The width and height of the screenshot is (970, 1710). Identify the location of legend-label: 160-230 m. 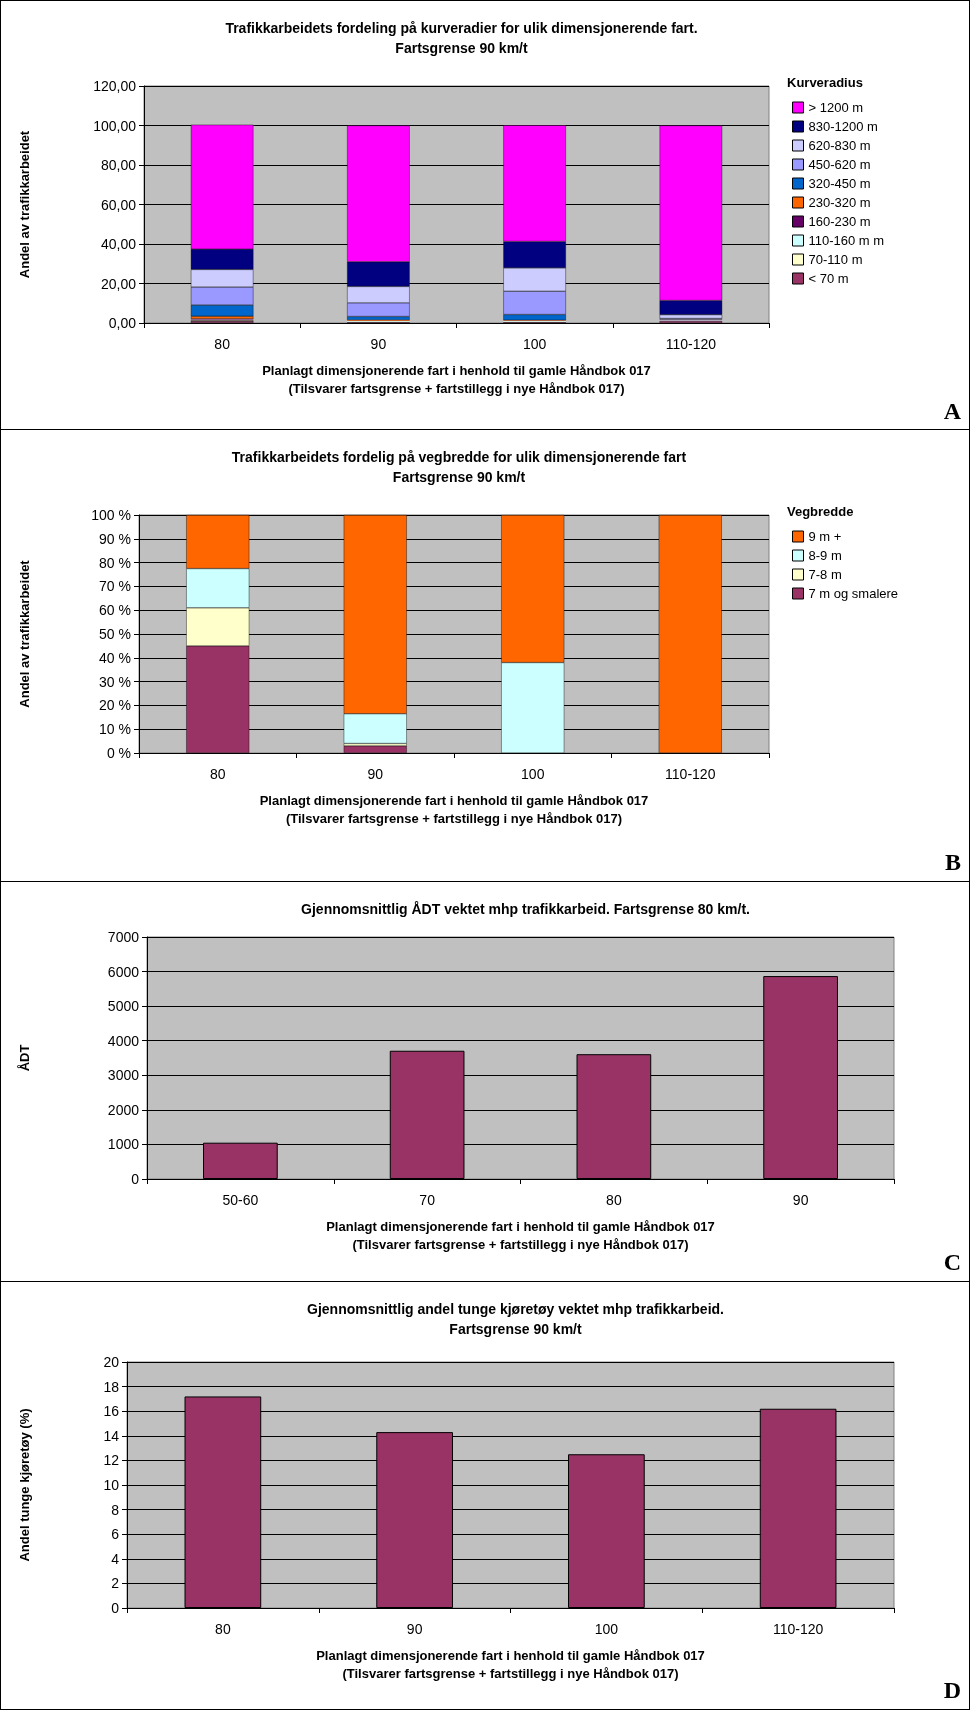
(839, 221).